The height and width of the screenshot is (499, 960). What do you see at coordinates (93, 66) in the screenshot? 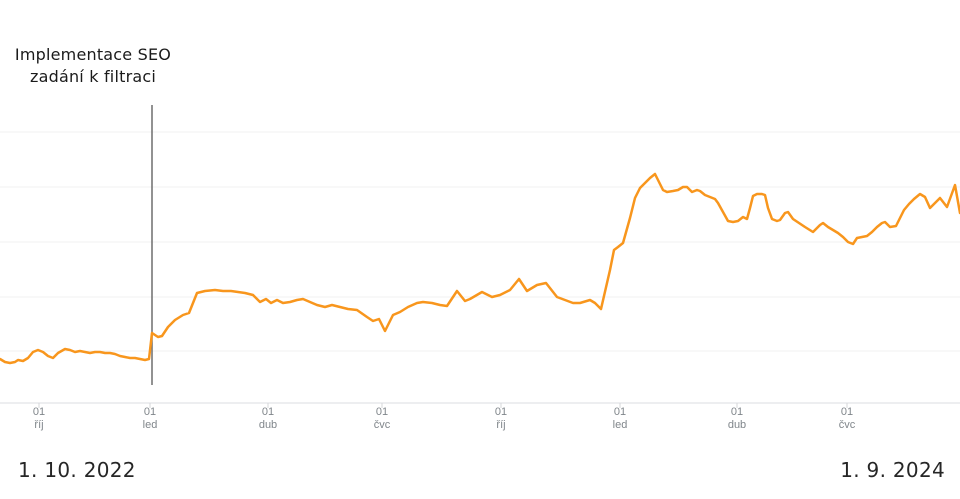
I see `annotation-label: Implementace SEO zadání k filtraci` at bounding box center [93, 66].